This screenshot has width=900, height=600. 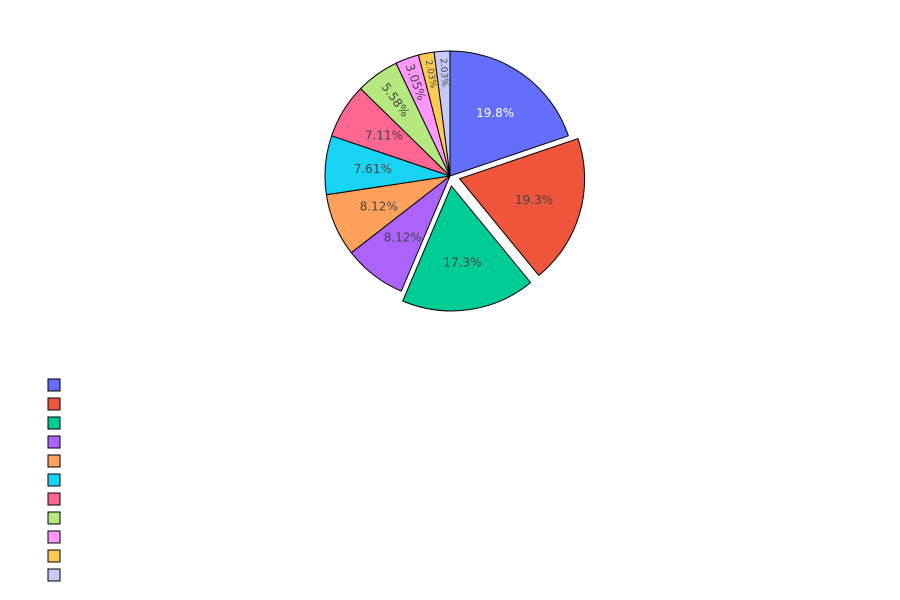 I want to click on pie-slice-label: 17.3%, so click(x=462, y=263).